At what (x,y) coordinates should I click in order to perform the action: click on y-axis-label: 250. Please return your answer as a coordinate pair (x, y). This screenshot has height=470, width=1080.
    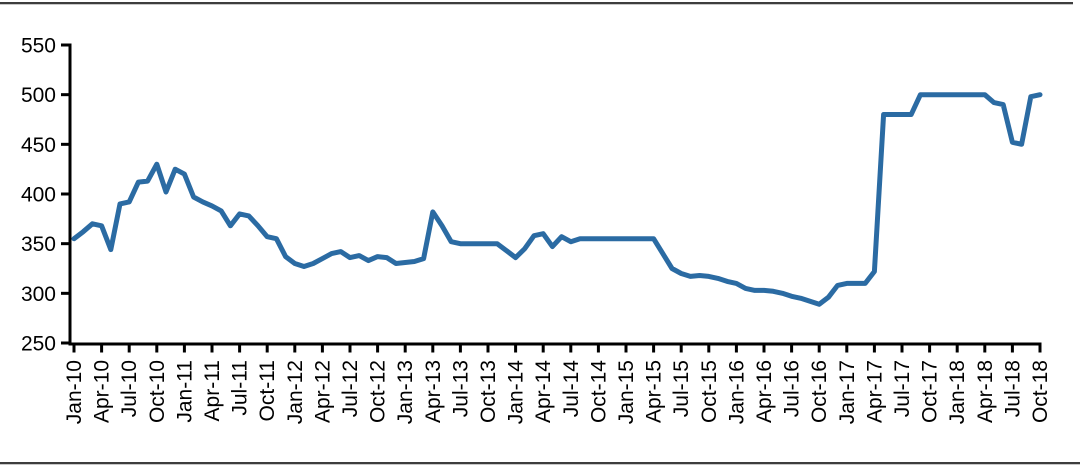
    Looking at the image, I should click on (38, 344).